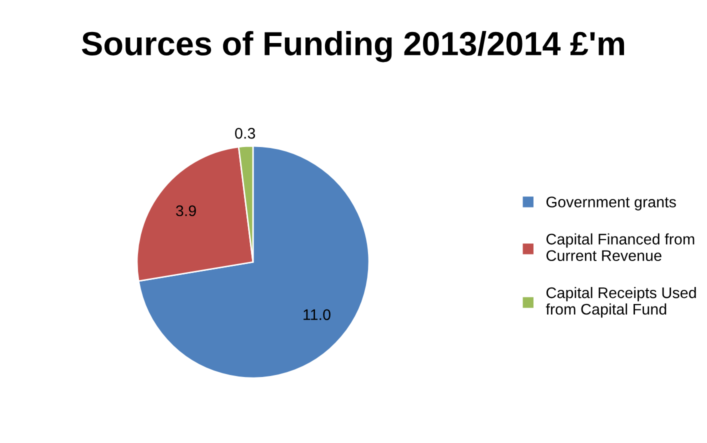 The image size is (707, 443). Describe the element at coordinates (186, 210) in the screenshot. I see `data-label: 3.9` at that location.